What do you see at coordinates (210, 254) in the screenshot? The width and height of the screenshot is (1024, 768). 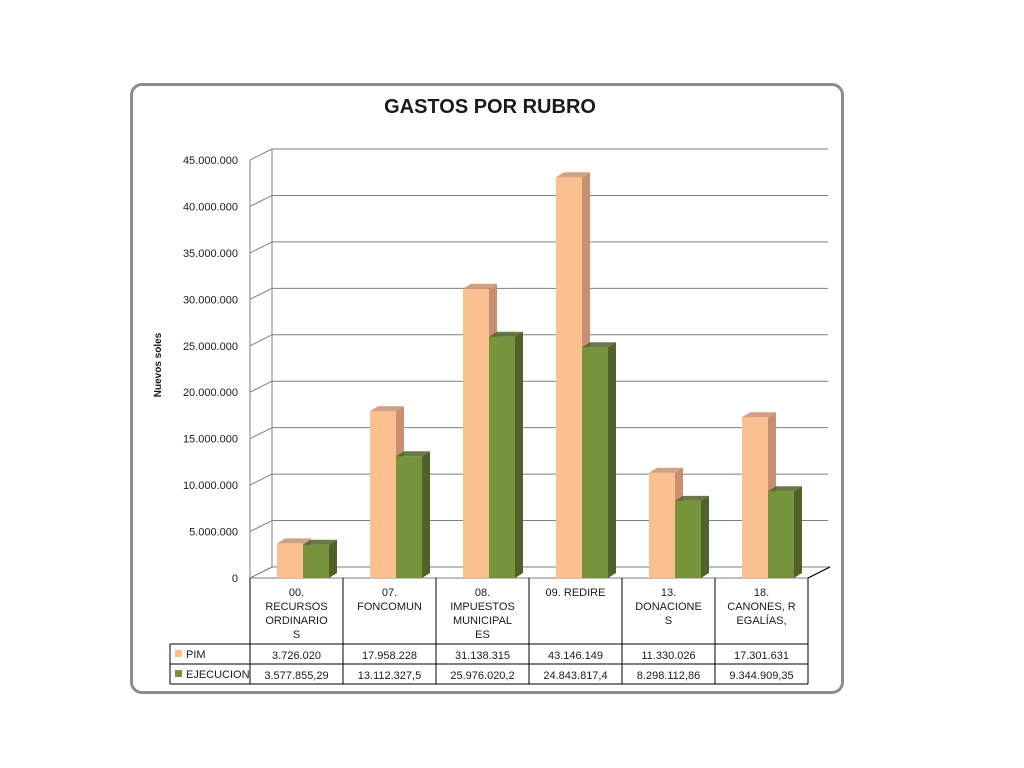 I see `y-tick-label: 35.000.000` at bounding box center [210, 254].